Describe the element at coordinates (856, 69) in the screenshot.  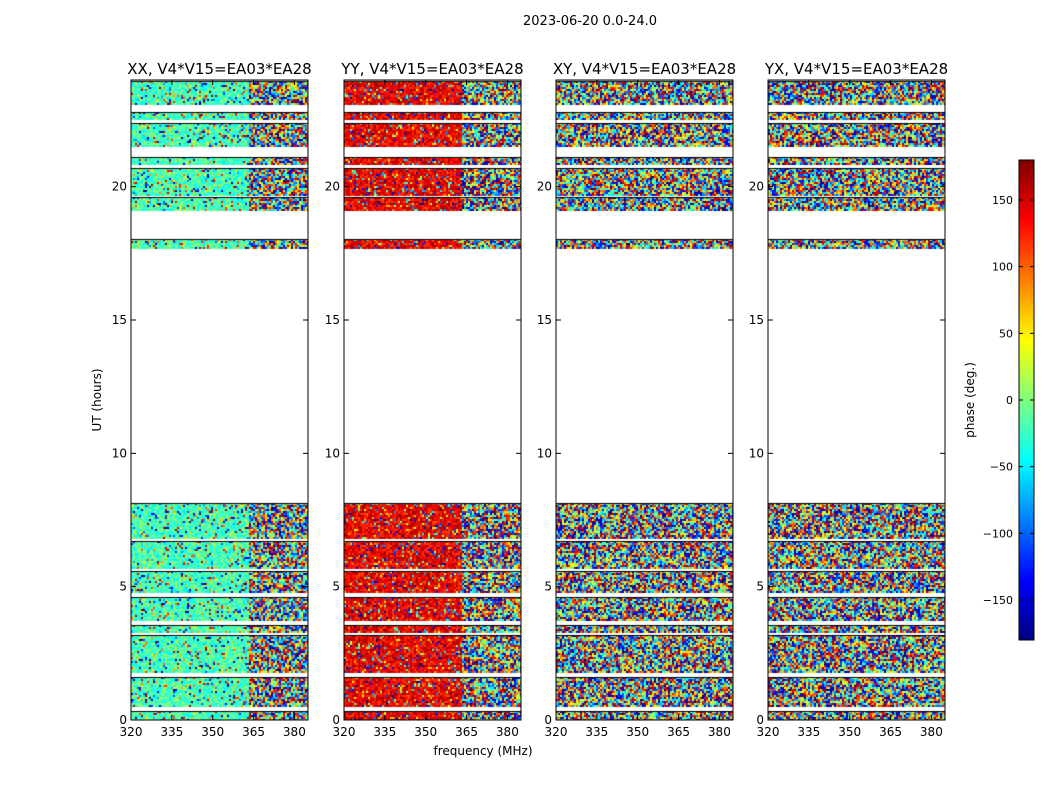
I see `panel-title: YX, V4*V15=EA03*EA28` at that location.